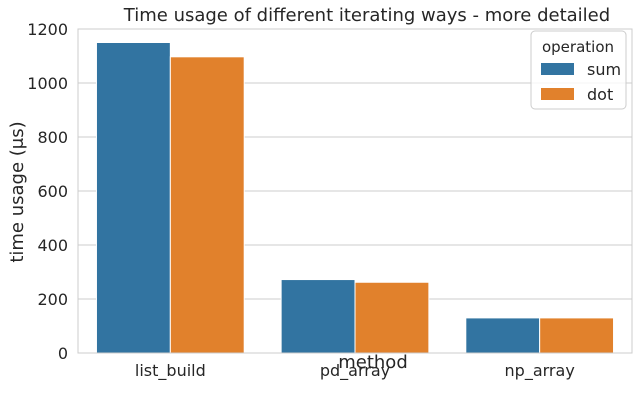 This screenshot has width=640, height=407. I want to click on bar-pd_array-sum, so click(318, 316).